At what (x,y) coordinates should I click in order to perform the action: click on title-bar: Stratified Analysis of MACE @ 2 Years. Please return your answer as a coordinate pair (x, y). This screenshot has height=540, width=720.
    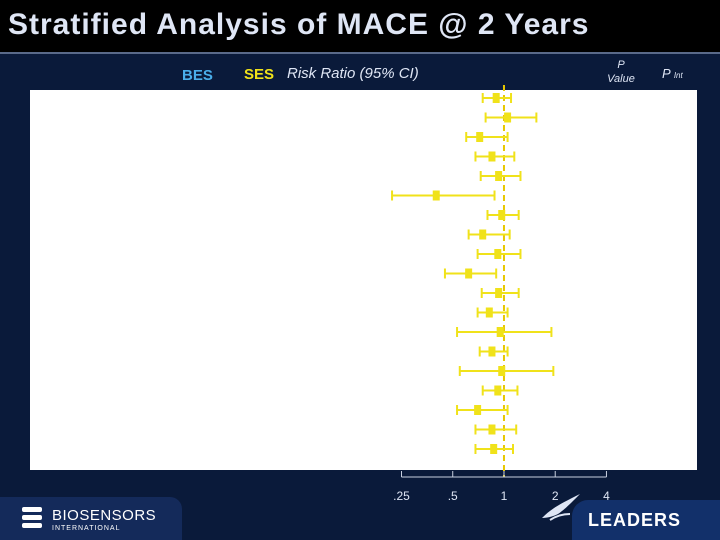
    Looking at the image, I should click on (360, 27).